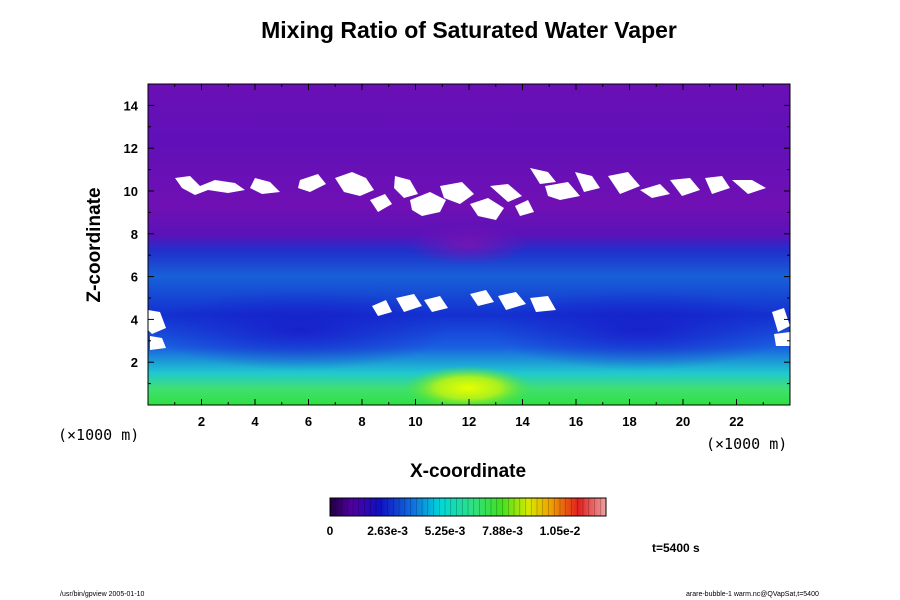 Image resolution: width=900 pixels, height=600 pixels. I want to click on y-tick-label: 6, so click(134, 277).